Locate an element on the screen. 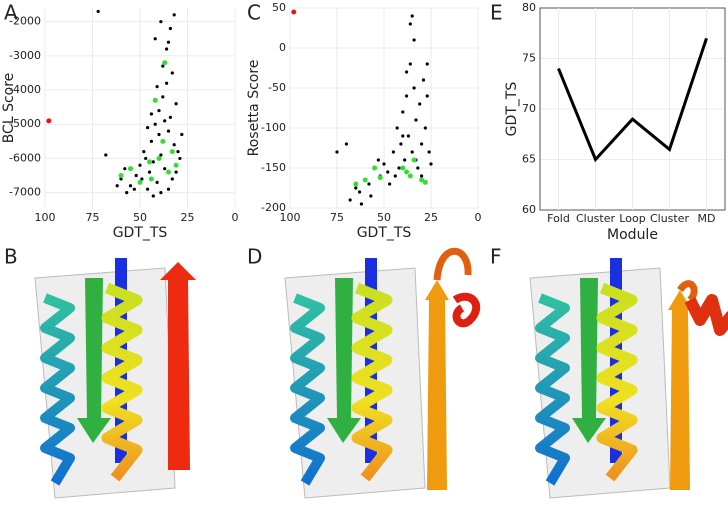  y-axis-label: Rosetta Score is located at coordinates (254, 108).